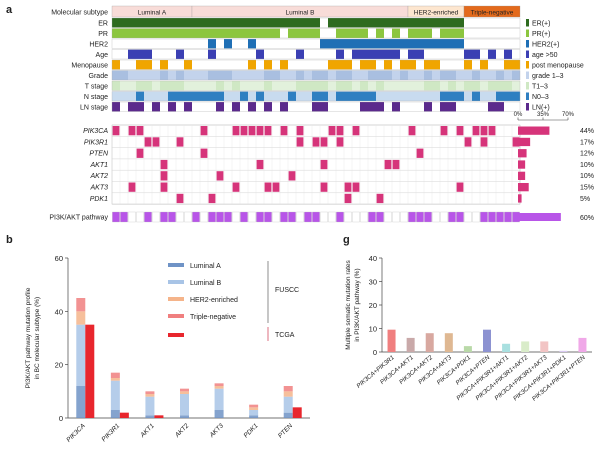 The height and width of the screenshot is (458, 600). What do you see at coordinates (102, 55) in the screenshot?
I see `row-label: Age` at bounding box center [102, 55].